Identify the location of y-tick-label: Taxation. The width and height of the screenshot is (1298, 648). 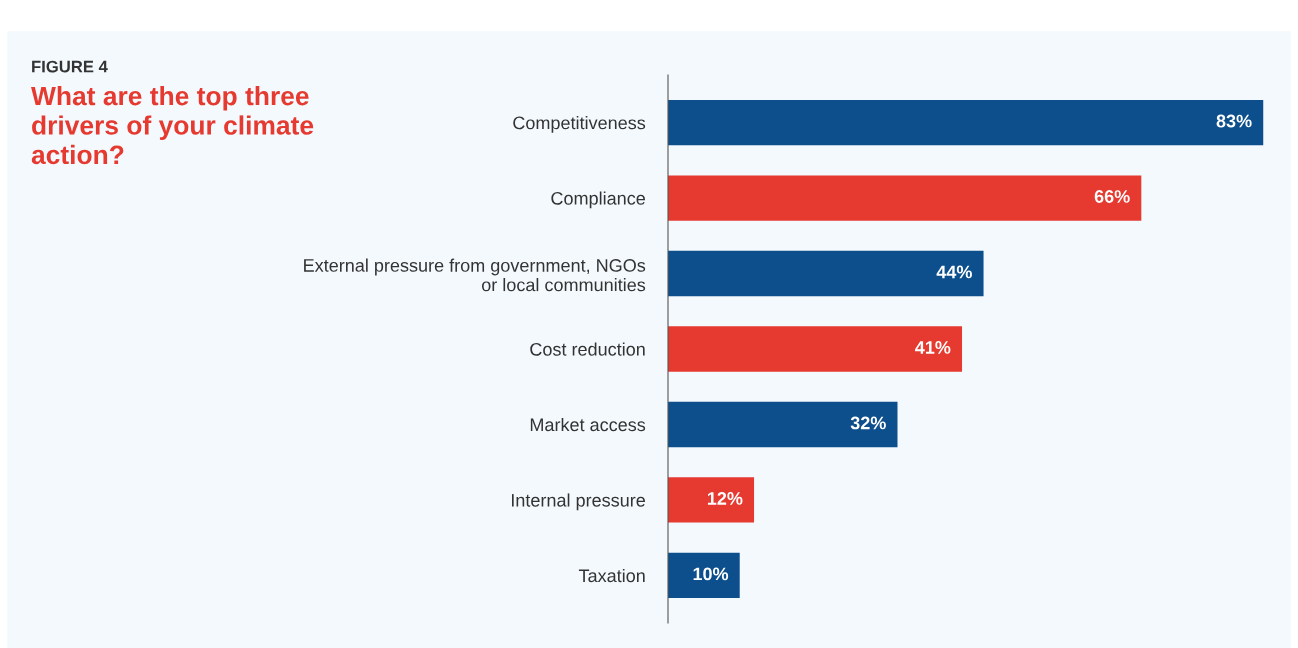
(611, 575).